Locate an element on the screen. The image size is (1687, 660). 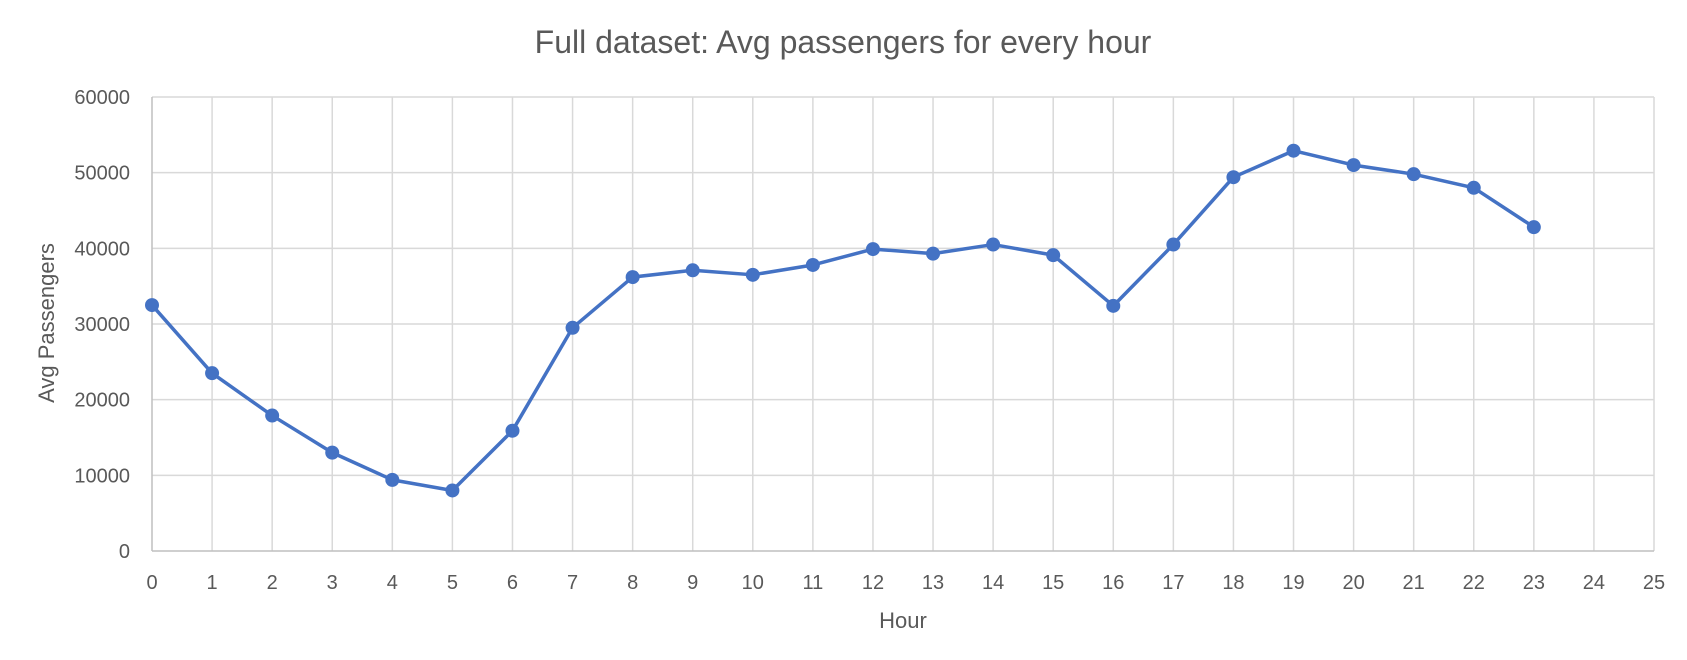
x-tick-label: 13 is located at coordinates (933, 583).